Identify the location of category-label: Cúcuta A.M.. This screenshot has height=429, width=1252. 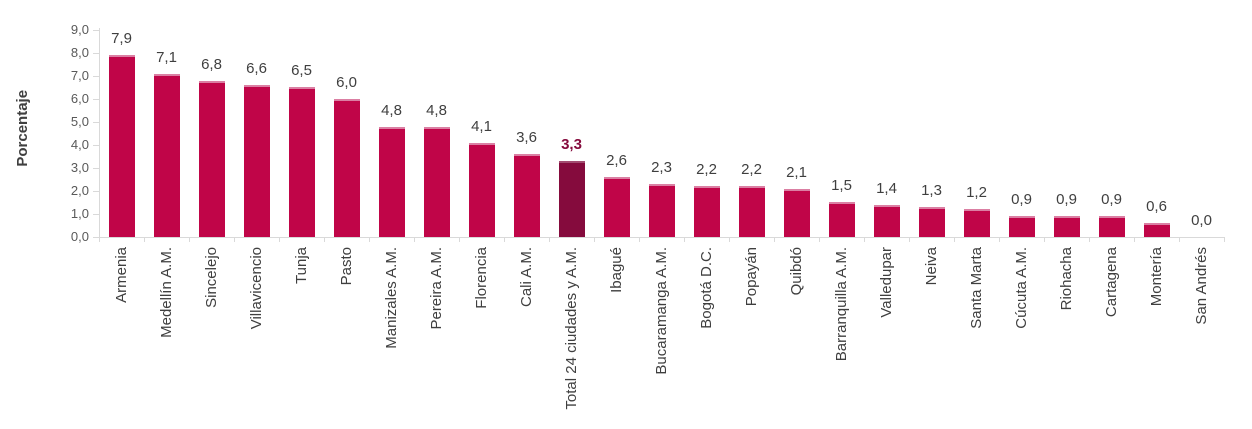
(1021, 288).